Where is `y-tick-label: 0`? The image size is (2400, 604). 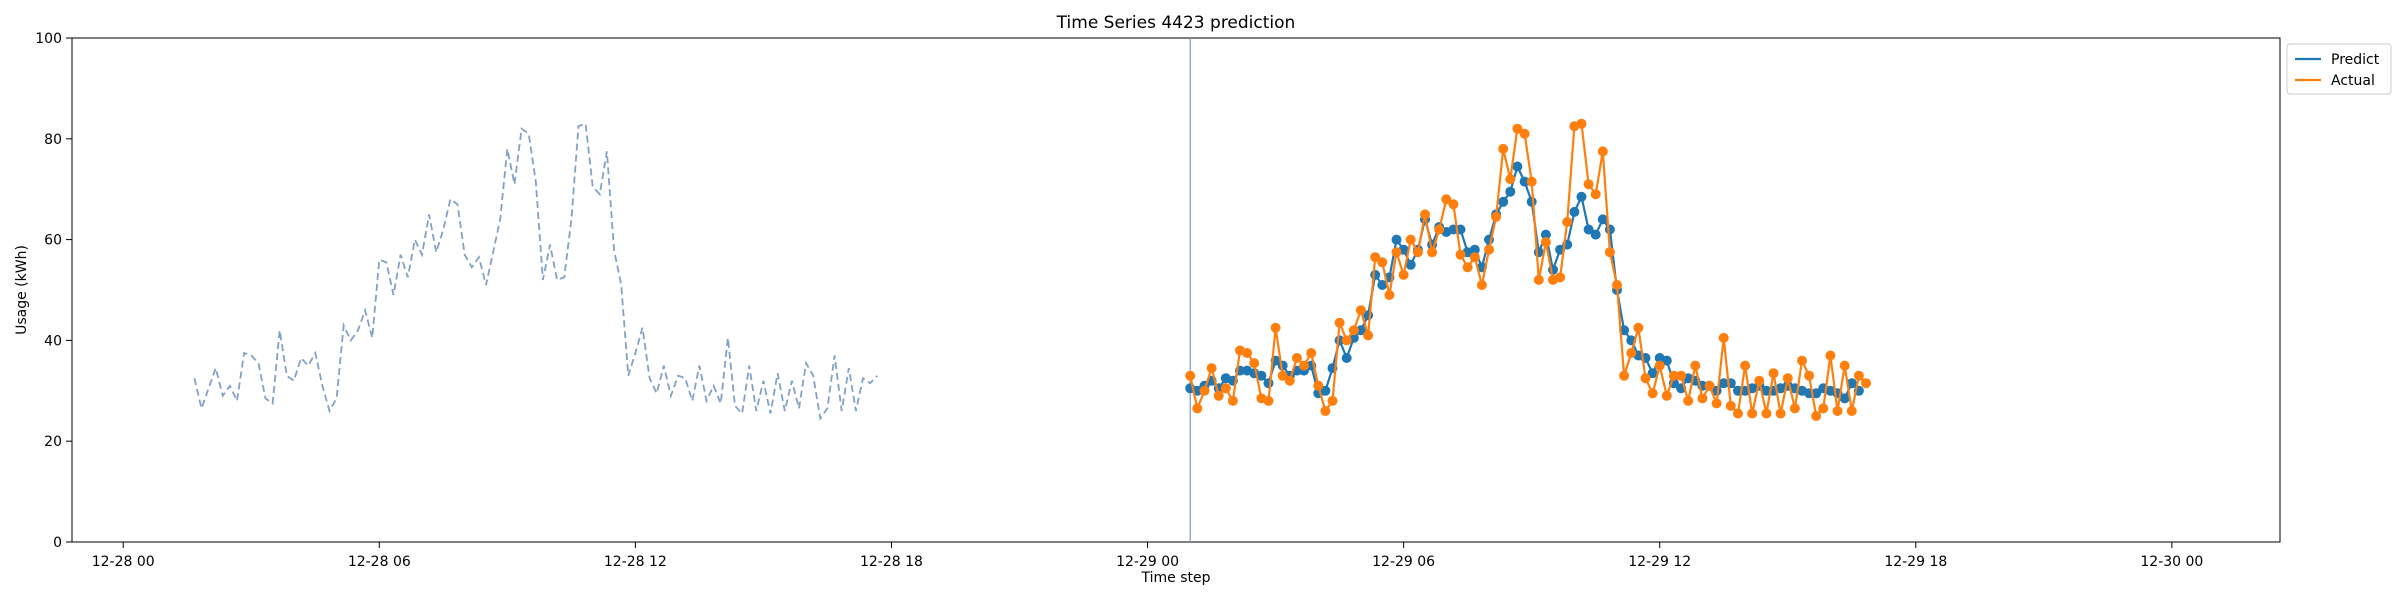 y-tick-label: 0 is located at coordinates (57, 543).